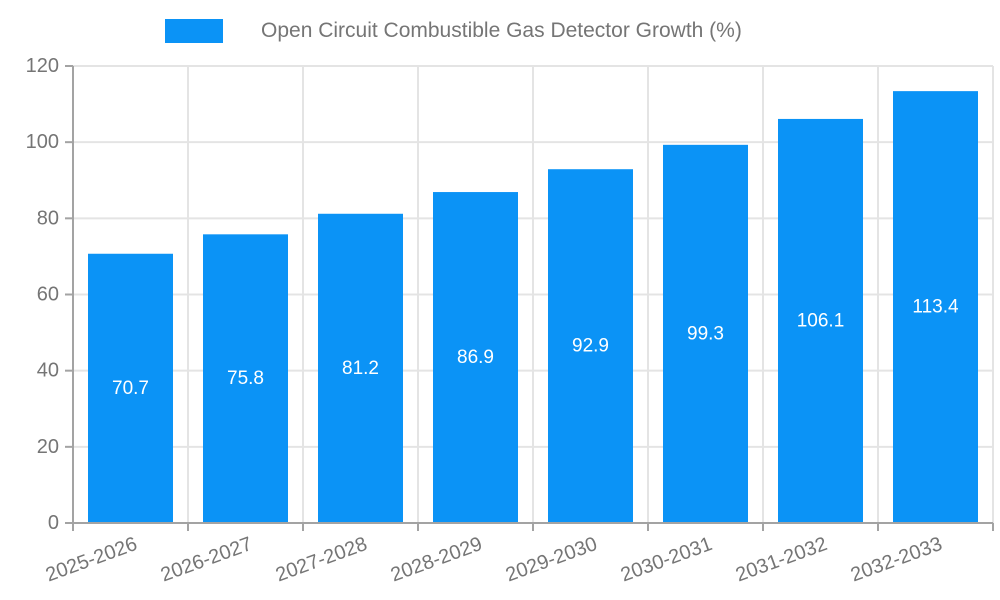 The height and width of the screenshot is (600, 1000). Describe the element at coordinates (91, 559) in the screenshot. I see `x-tick-label: 2025-2026` at that location.